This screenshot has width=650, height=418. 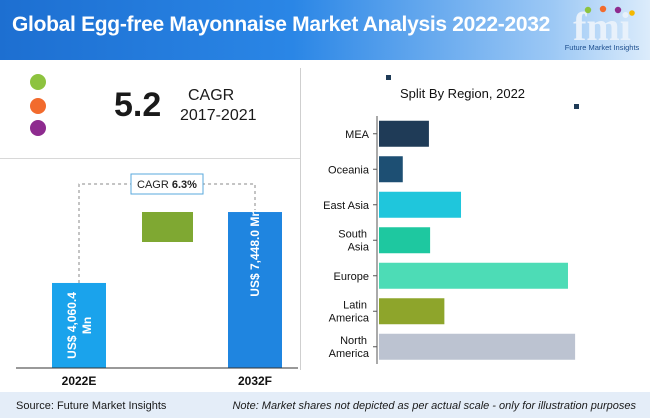 I want to click on region-label-line: Europe, so click(x=351, y=277).